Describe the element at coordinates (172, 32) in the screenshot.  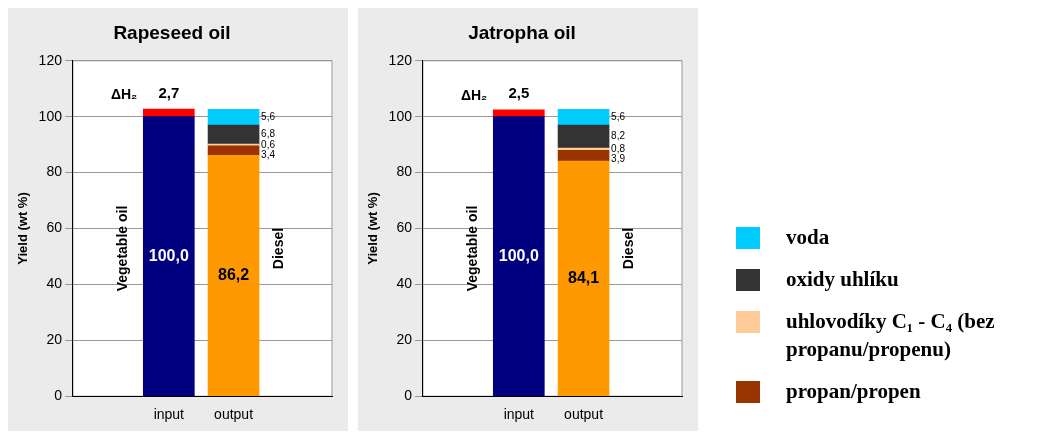
I see `chart-title: Rapeseed oil` at that location.